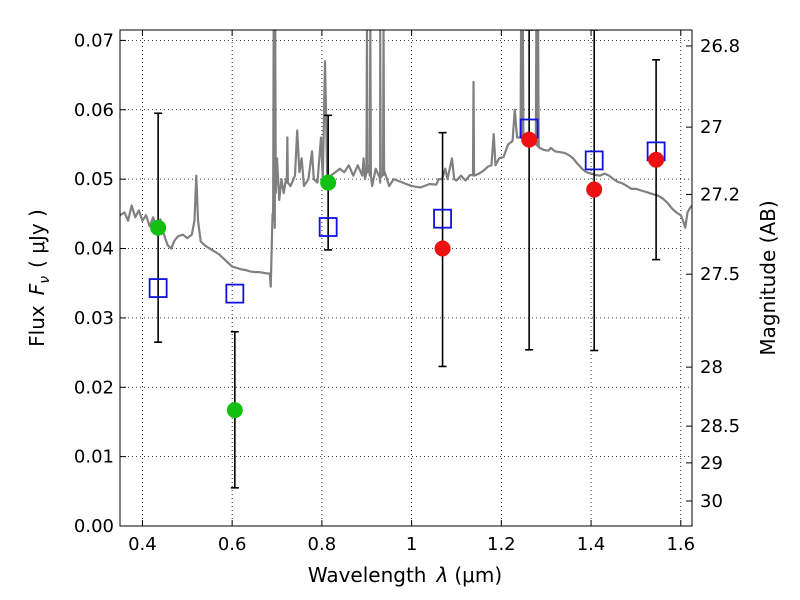  What do you see at coordinates (94, 526) in the screenshot?
I see `y-tick-label: 0.00` at bounding box center [94, 526].